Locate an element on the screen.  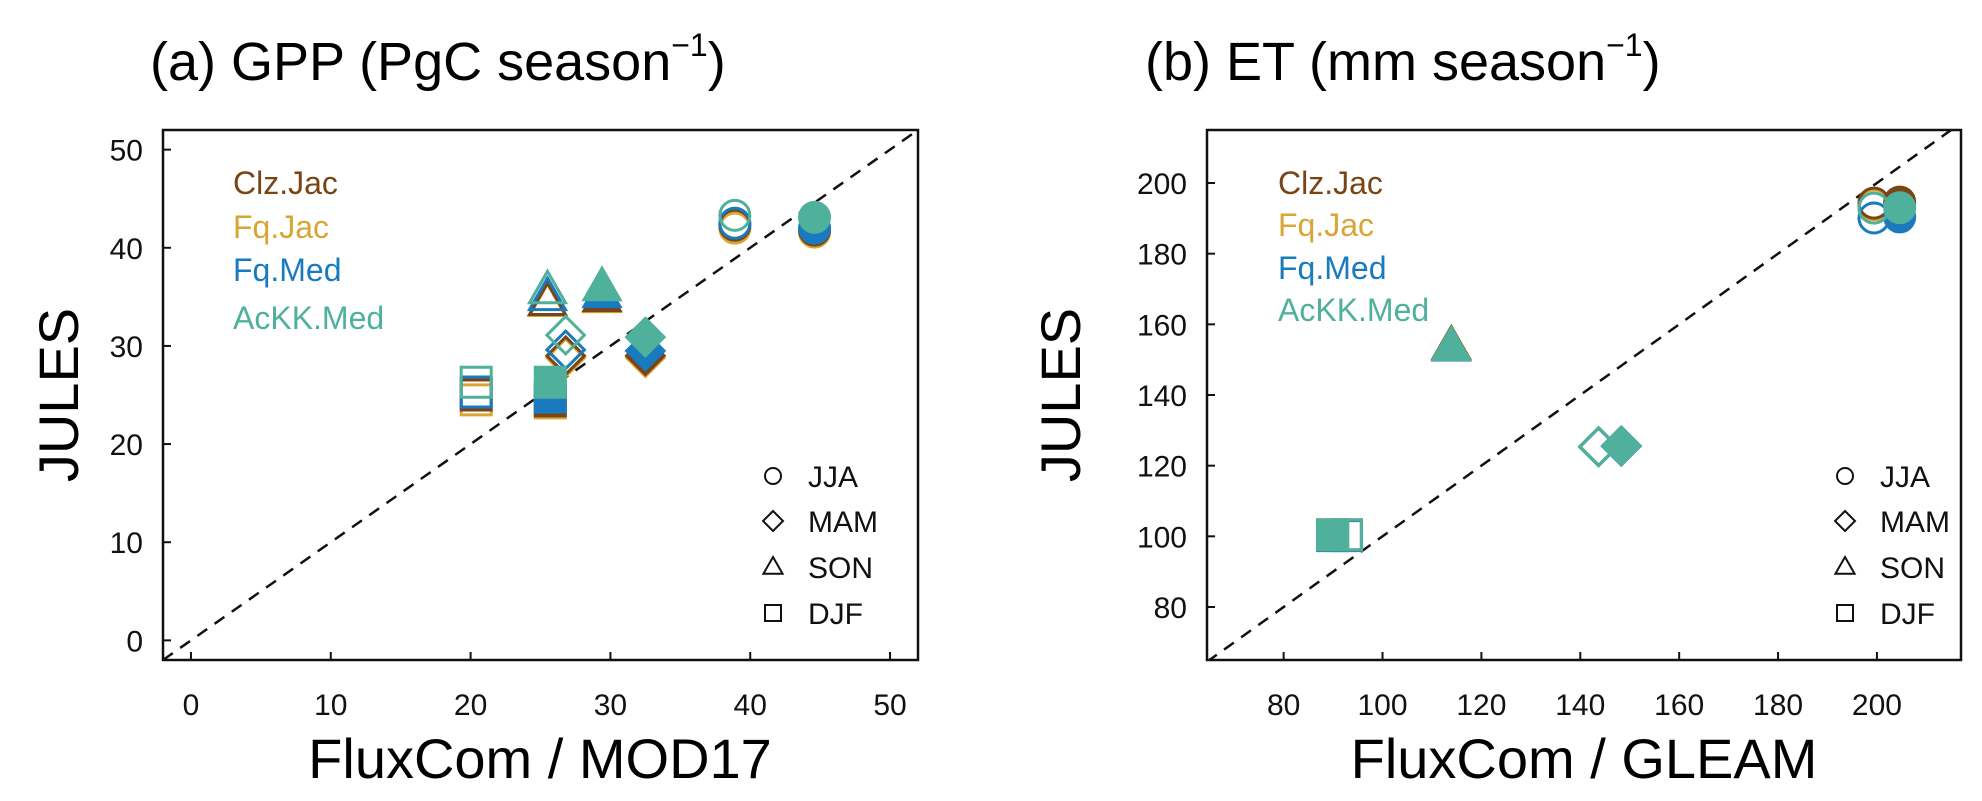
panel-a-season-legend-square-icon is located at coordinates (773, 613).